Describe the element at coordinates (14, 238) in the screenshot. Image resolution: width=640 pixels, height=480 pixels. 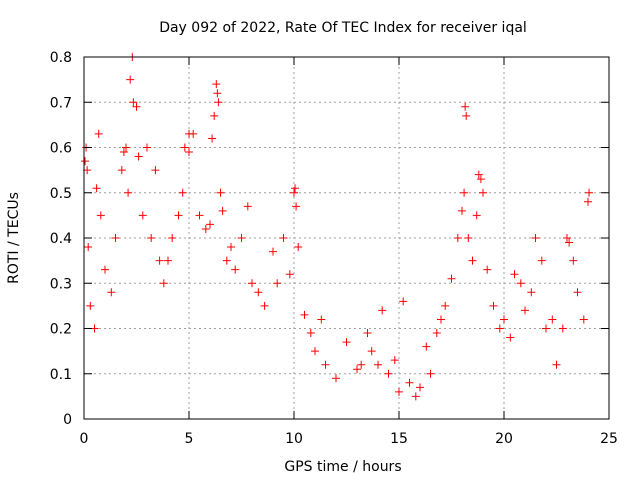
I see `y-axis-title: ROTI / TECUs` at that location.